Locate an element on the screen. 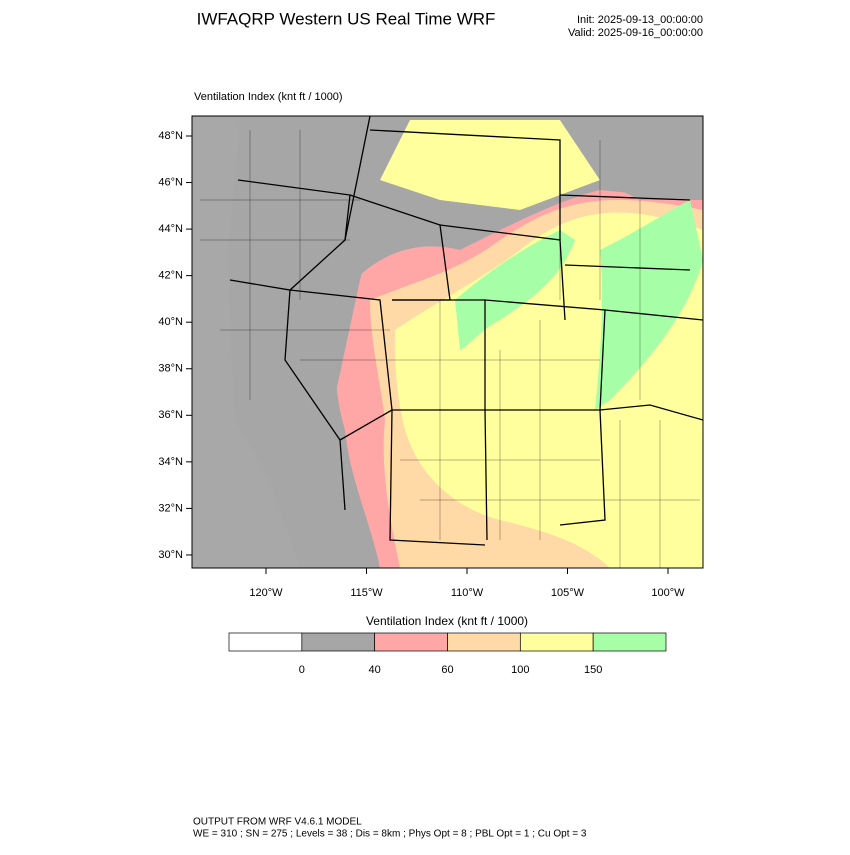 This screenshot has width=850, height=855. lat-label: 44°N is located at coordinates (170, 229).